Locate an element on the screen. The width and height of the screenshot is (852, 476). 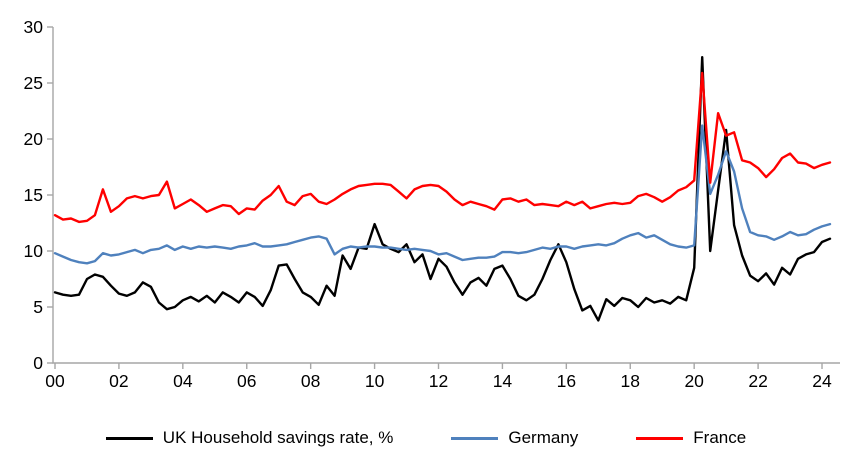
legend-item-germany: Germany is located at coordinates (514, 438).